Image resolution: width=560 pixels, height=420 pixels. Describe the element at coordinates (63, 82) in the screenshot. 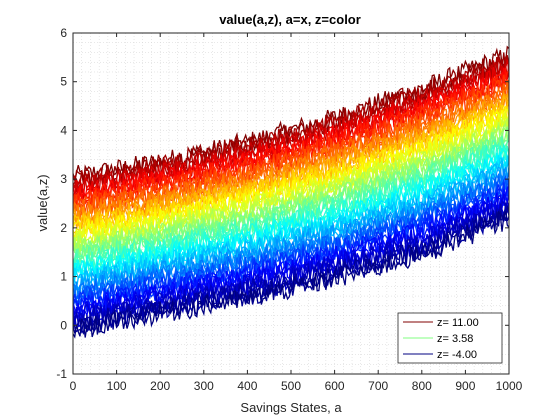

I see `y-tick-label: 5` at that location.